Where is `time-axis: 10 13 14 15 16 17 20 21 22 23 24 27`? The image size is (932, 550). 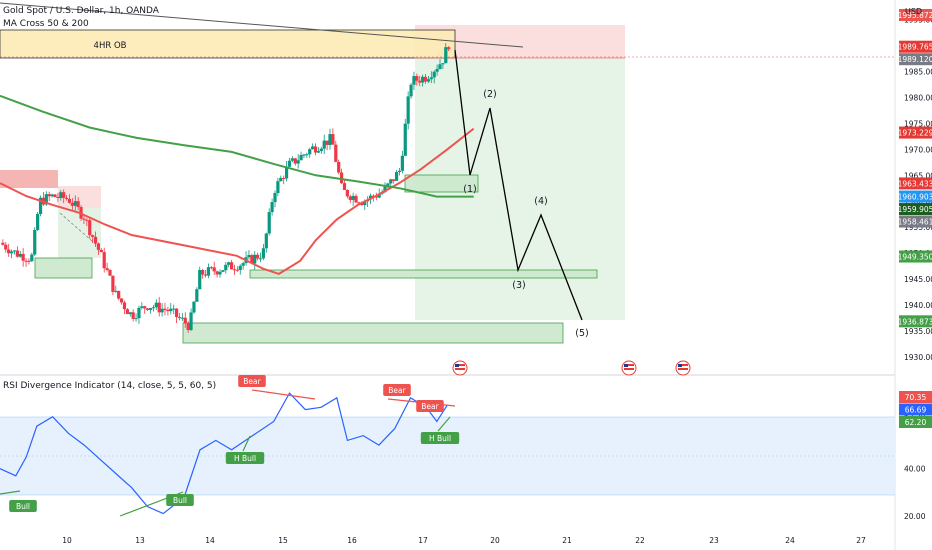 time-axis: 10 13 14 15 16 17 20 21 22 23 24 27 is located at coordinates (464, 540).